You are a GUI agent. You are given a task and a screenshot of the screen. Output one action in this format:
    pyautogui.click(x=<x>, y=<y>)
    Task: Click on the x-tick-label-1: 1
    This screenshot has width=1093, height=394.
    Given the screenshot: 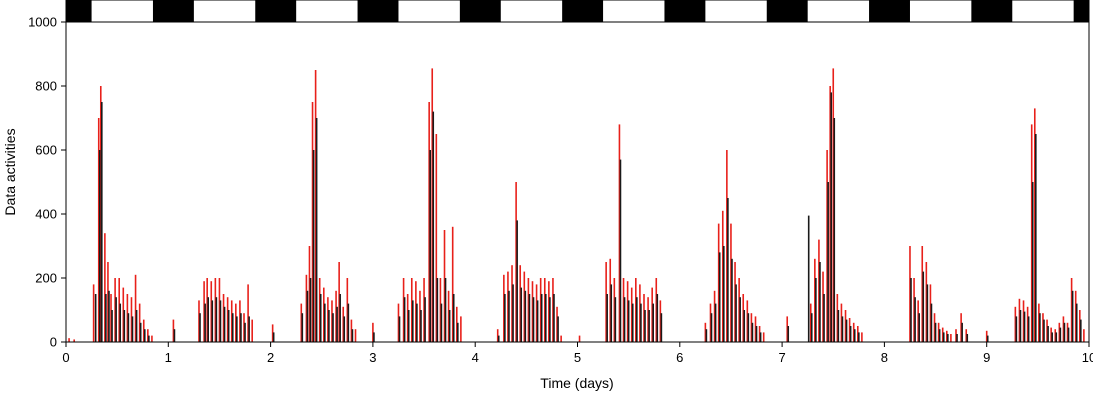 What is the action you would take?
    pyautogui.click(x=168, y=357)
    